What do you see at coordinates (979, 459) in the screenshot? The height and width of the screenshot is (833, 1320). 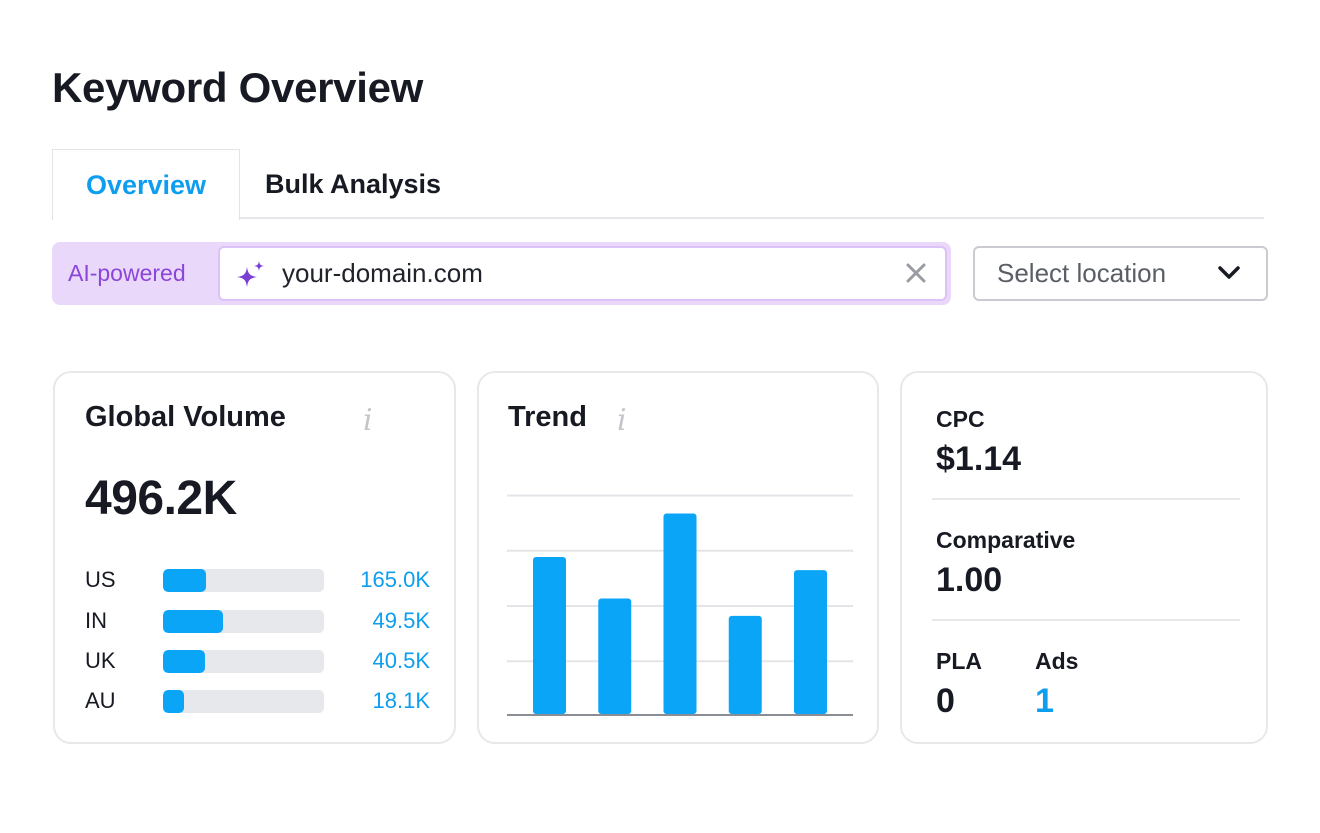 I see `cpc-value: $1.14` at bounding box center [979, 459].